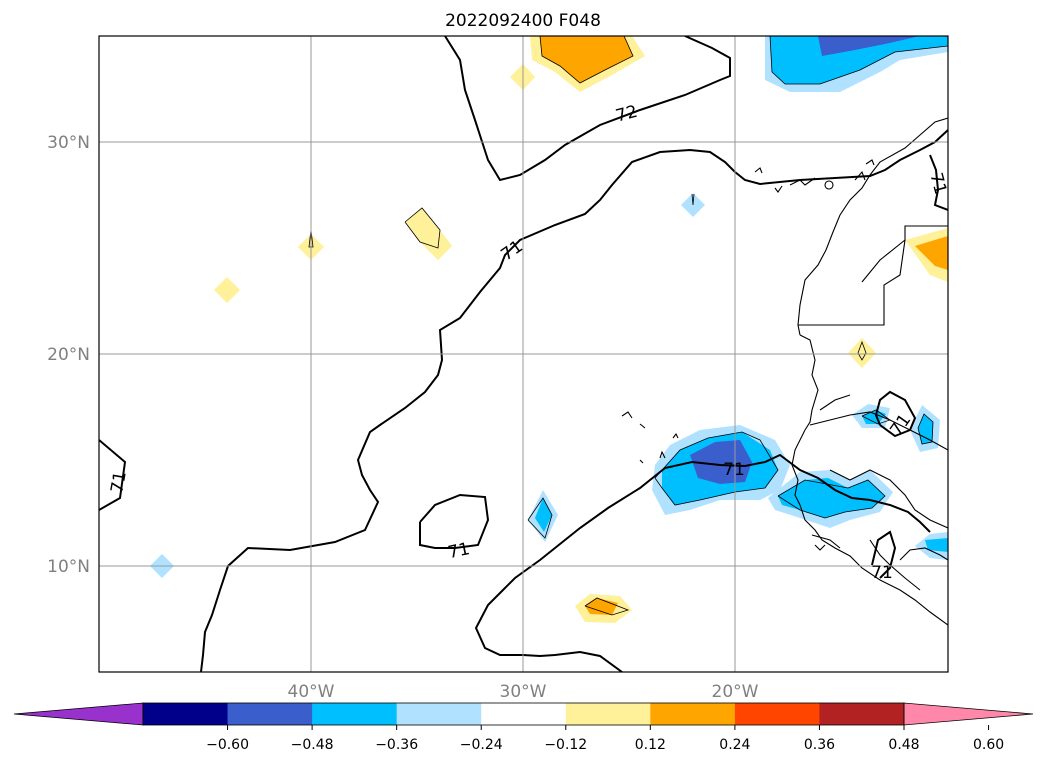  Describe the element at coordinates (831, 498) in the screenshot. I see `negative-patch-africa-blue` at that location.